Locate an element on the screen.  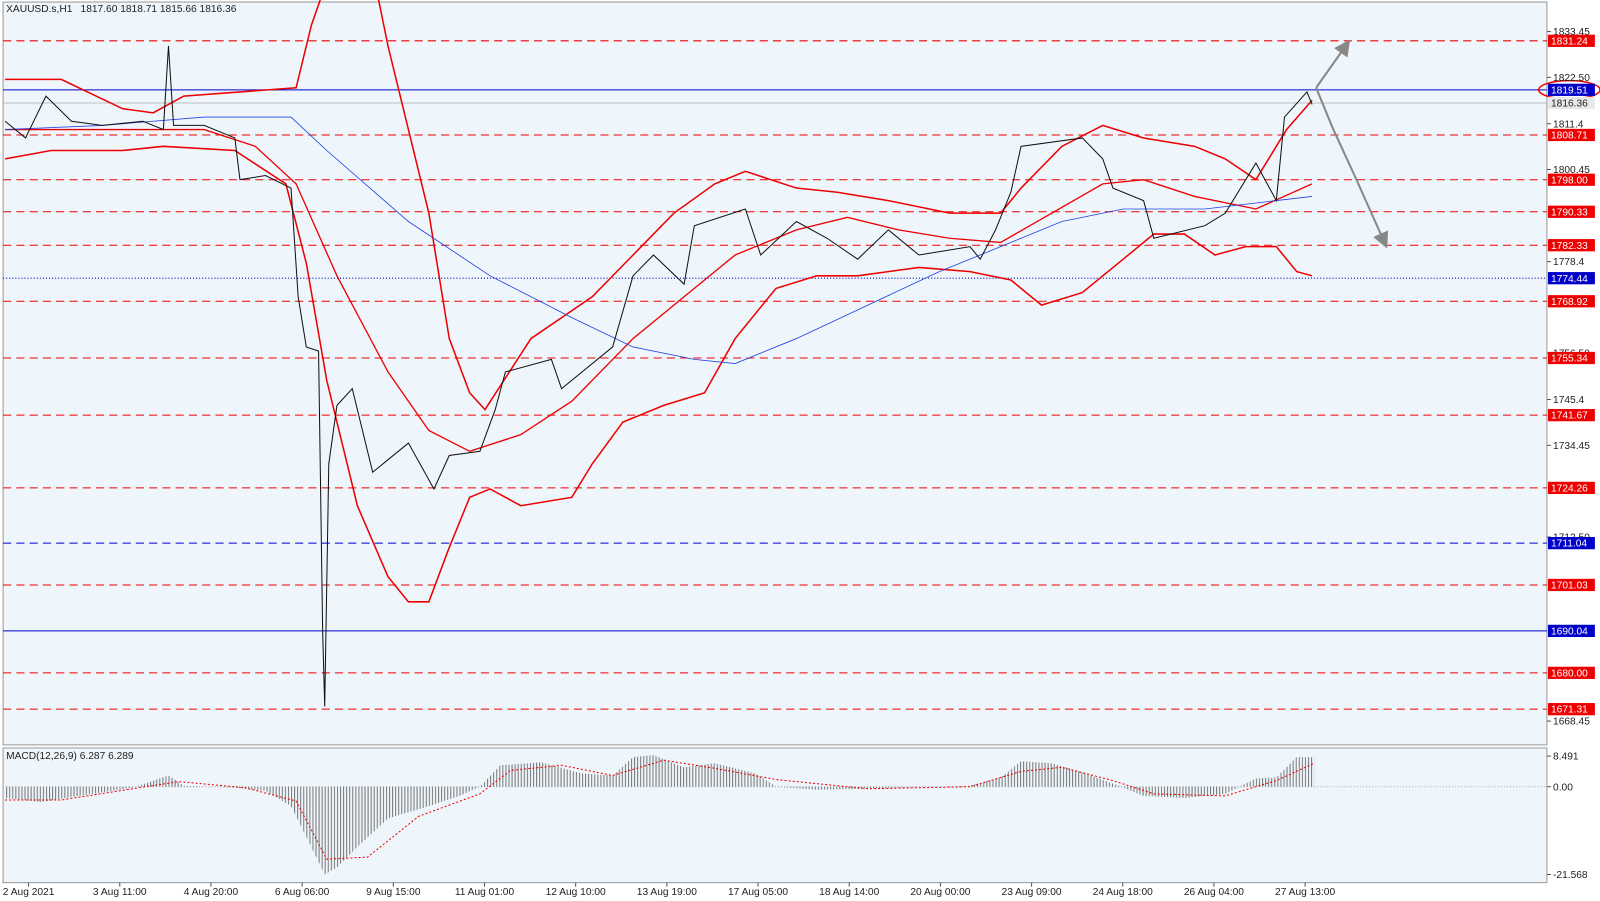
level-label: 1768.92 is located at coordinates (1569, 302).